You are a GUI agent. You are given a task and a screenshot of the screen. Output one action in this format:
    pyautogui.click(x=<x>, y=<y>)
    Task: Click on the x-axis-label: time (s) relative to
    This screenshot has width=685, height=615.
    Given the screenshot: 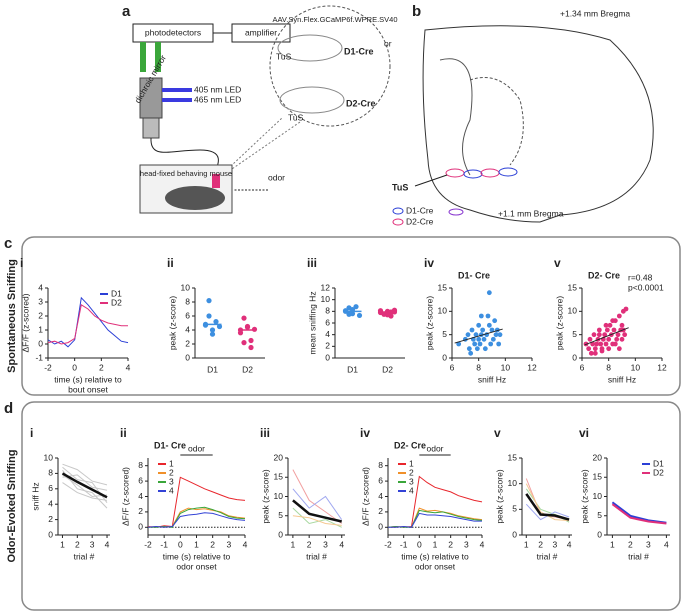 What is the action you would take?
    pyautogui.click(x=88, y=379)
    